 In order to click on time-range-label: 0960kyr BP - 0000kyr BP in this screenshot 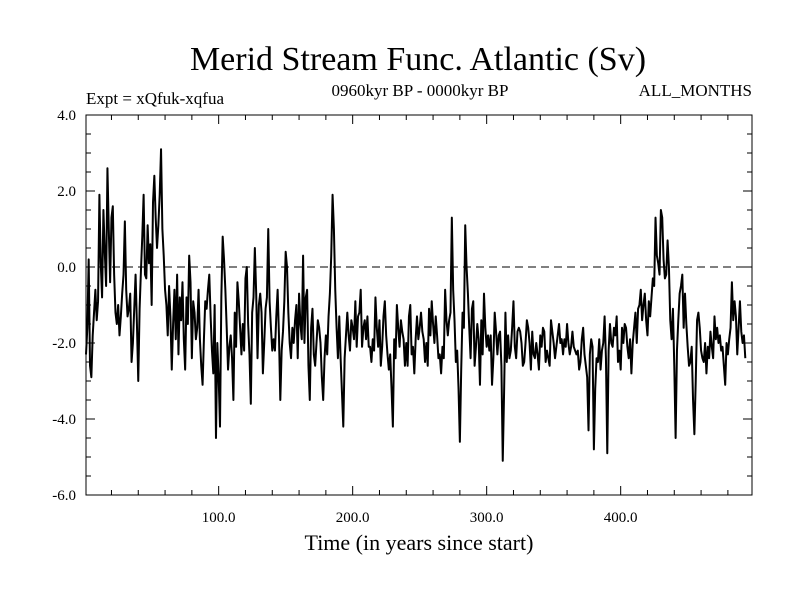, I will do `click(420, 90)`.